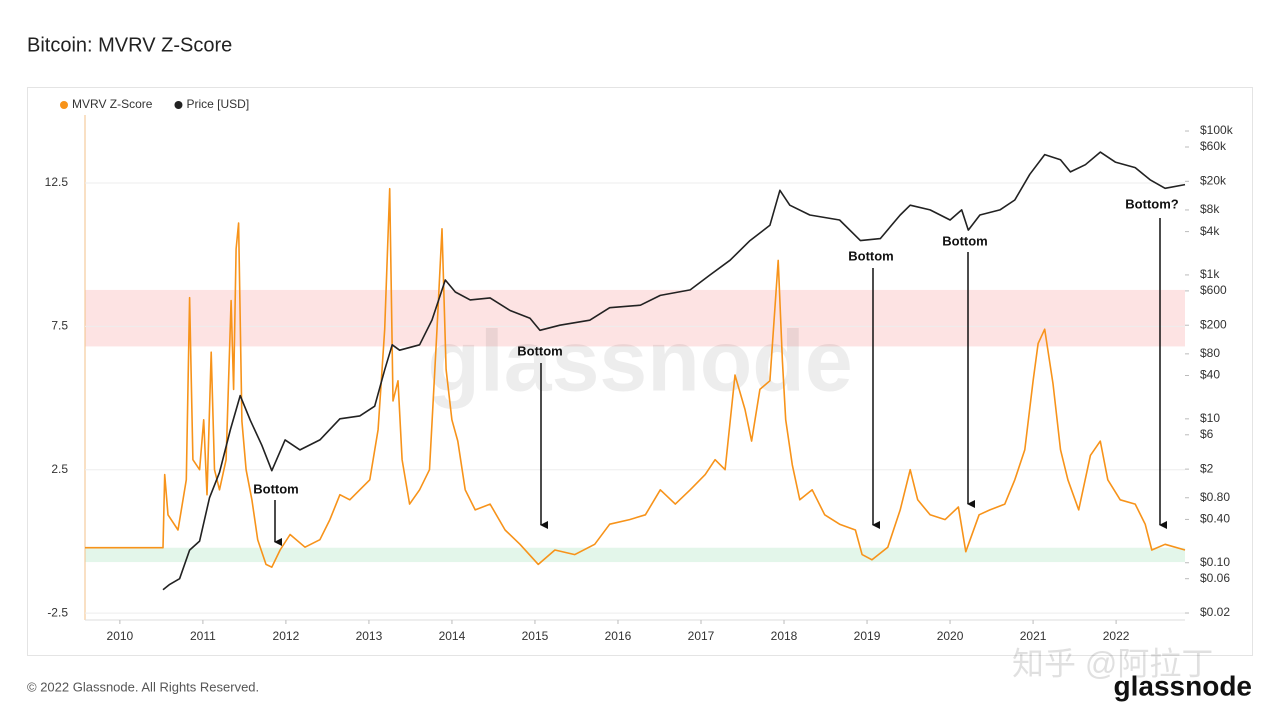 The image size is (1280, 720). Describe the element at coordinates (701, 636) in the screenshot. I see `x-tick-label: 2017` at that location.